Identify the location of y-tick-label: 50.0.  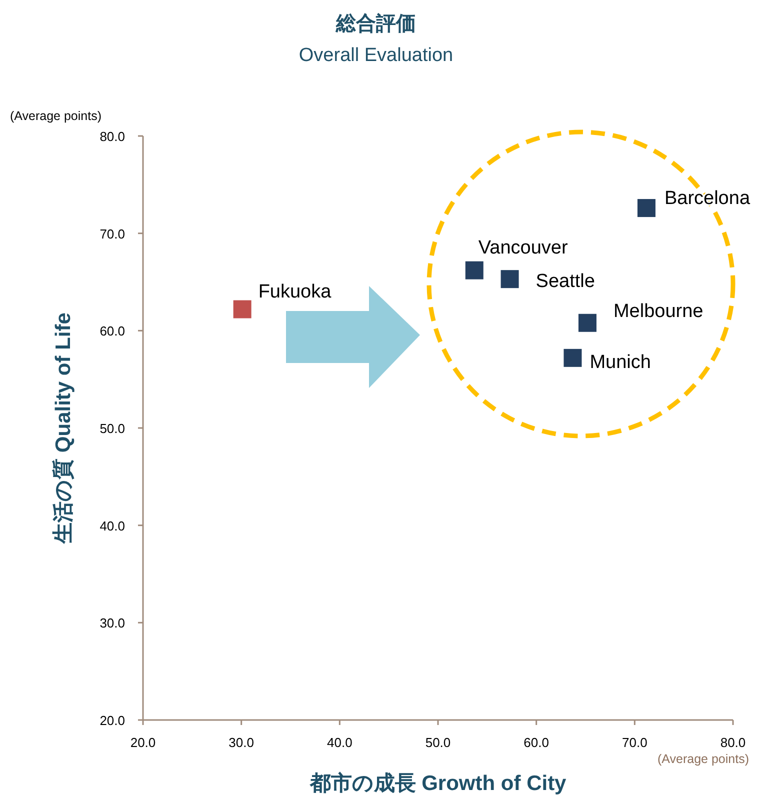
(112, 428).